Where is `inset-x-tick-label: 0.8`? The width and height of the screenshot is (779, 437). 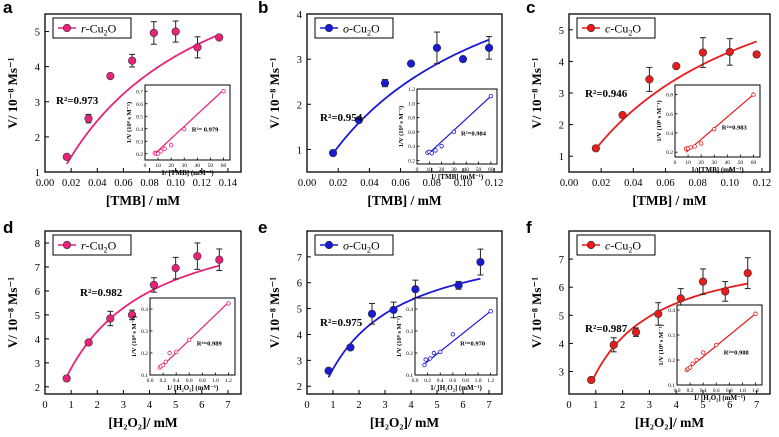
inset-x-tick-label: 0.8 is located at coordinates (729, 391).